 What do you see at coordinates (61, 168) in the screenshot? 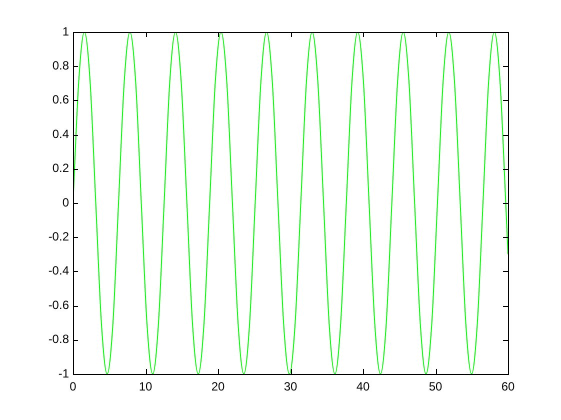
I see `y-tick-label: 0.2` at bounding box center [61, 168].